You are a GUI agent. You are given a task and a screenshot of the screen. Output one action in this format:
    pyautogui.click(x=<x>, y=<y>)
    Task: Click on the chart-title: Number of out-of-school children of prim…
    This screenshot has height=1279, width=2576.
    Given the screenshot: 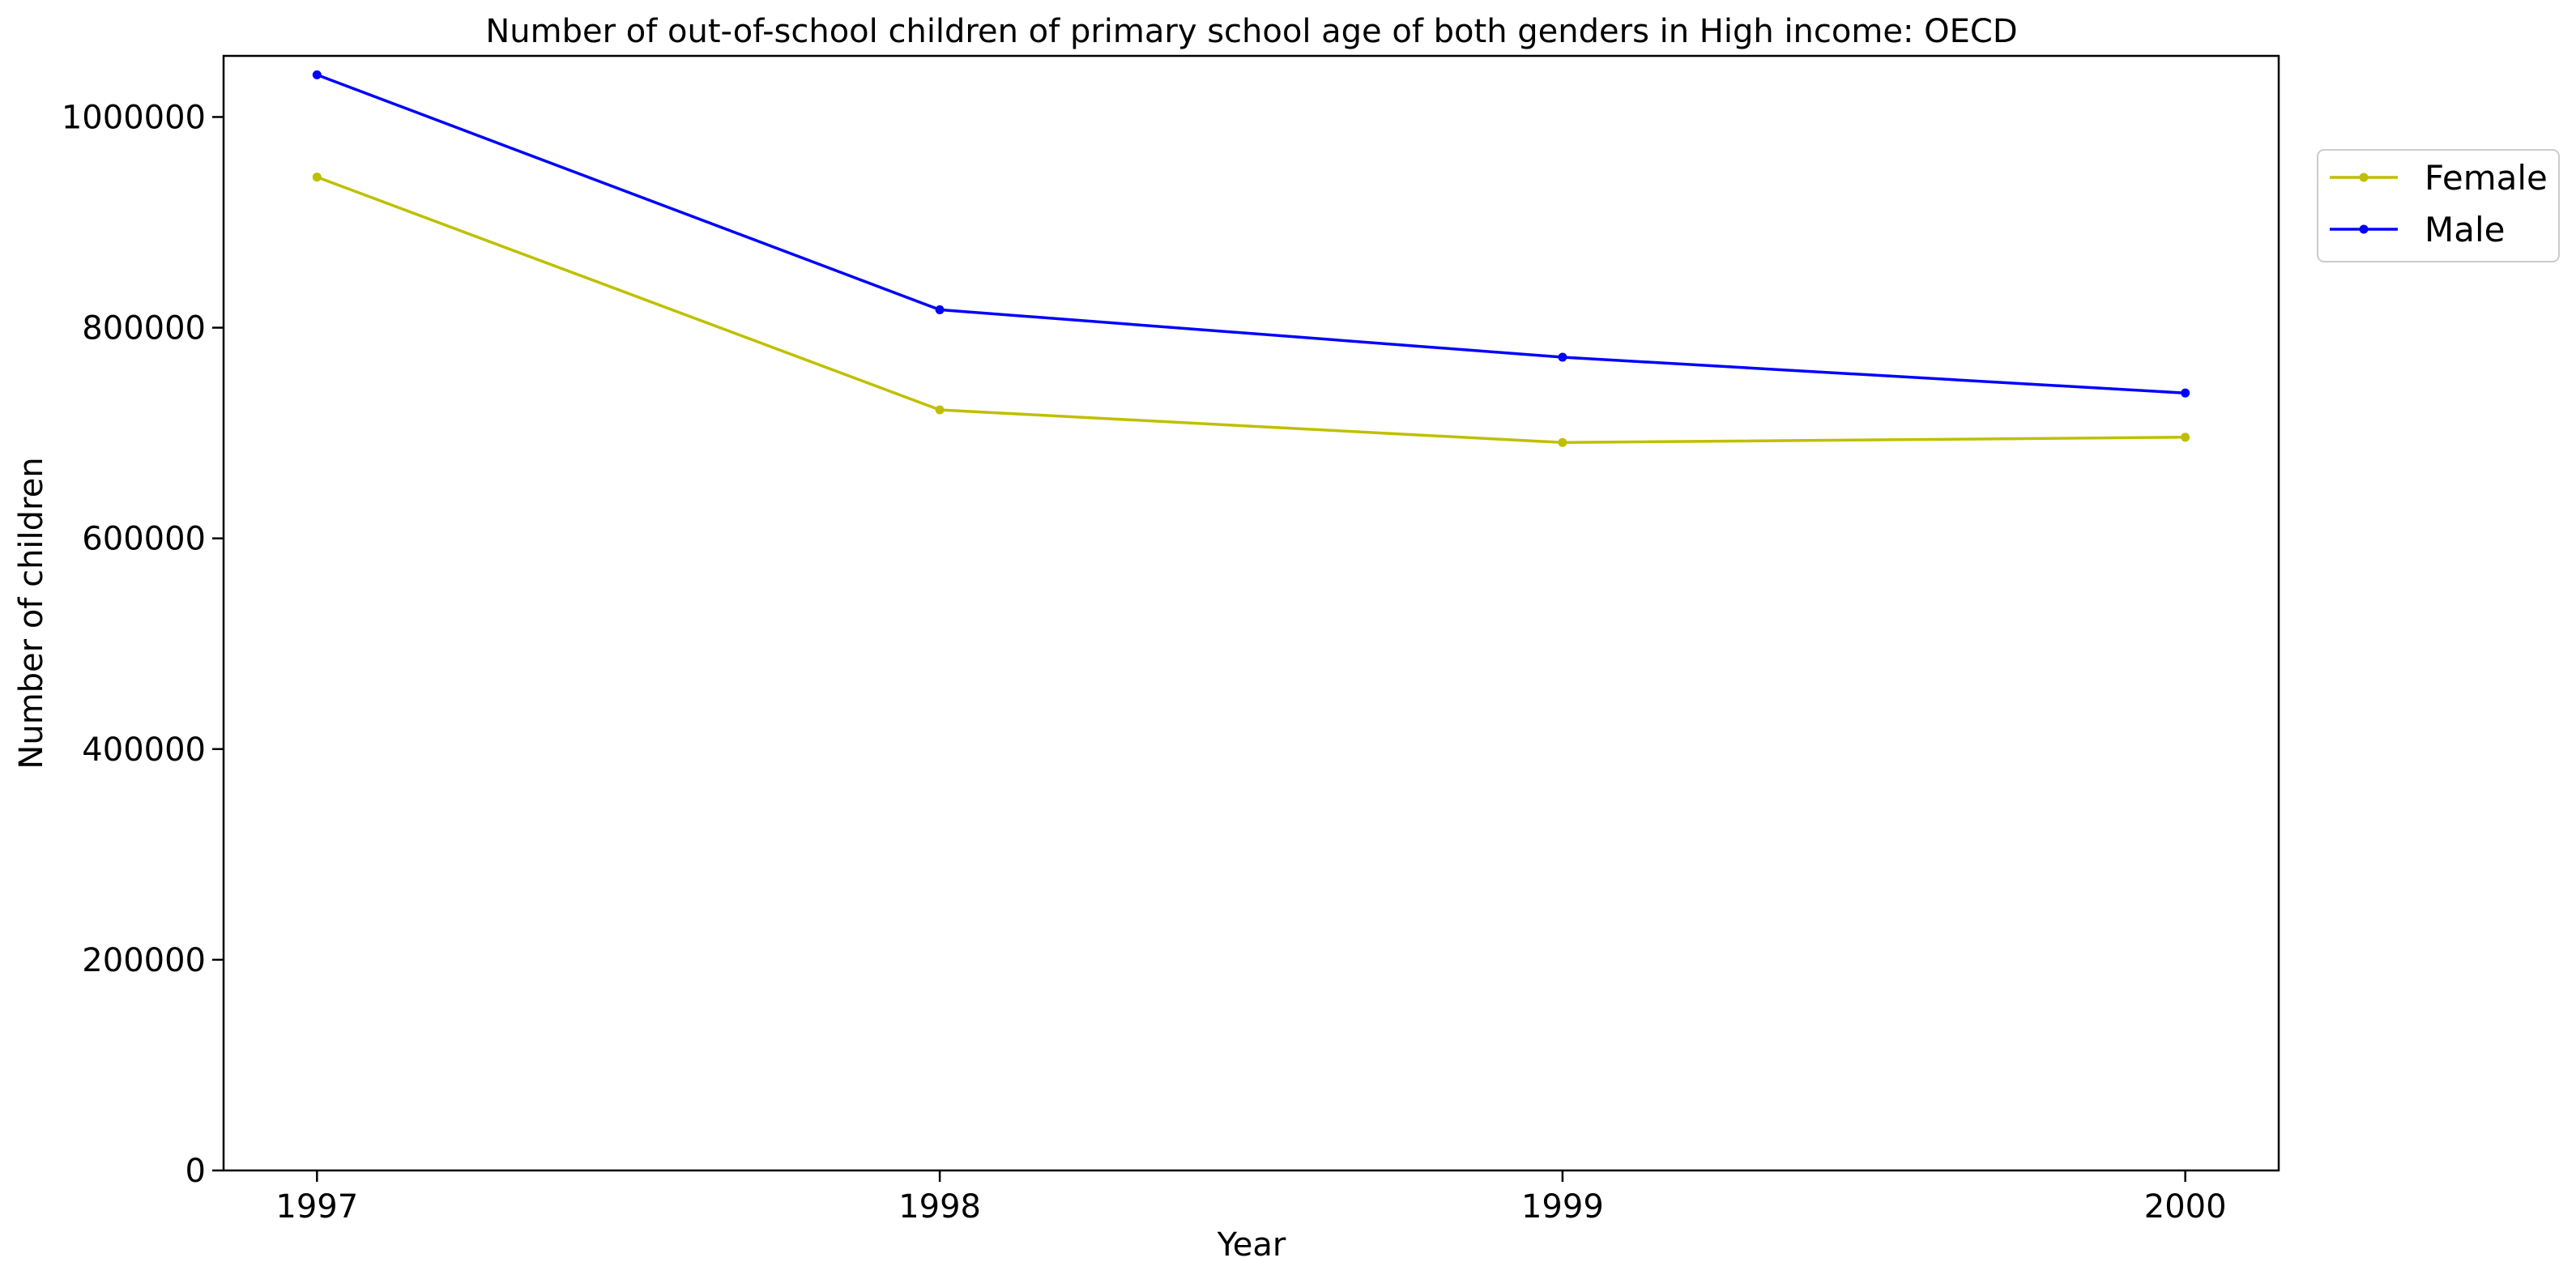 What is the action you would take?
    pyautogui.click(x=1251, y=31)
    